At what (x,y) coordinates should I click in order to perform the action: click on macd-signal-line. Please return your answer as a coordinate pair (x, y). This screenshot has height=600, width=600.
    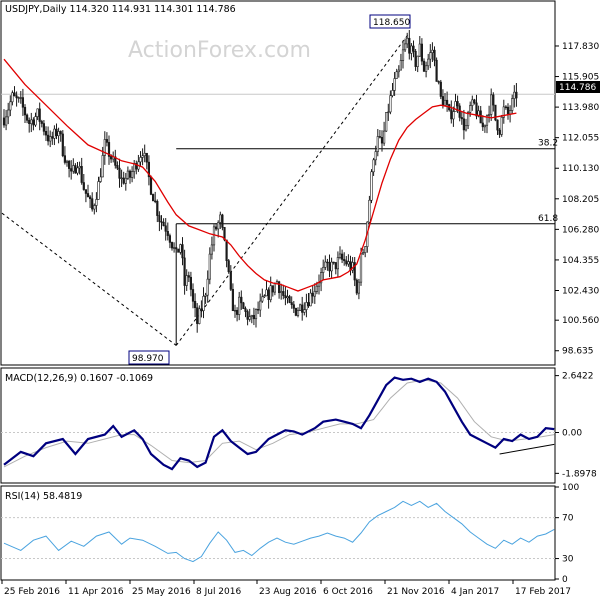
    Looking at the image, I should click on (279, 423).